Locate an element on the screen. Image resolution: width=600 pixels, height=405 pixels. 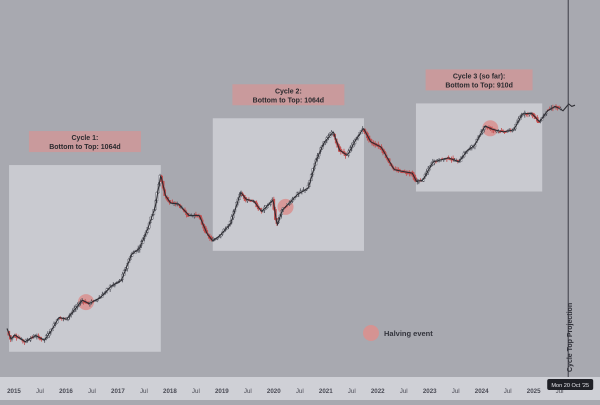
x-axis-band is located at coordinates (300, 388).